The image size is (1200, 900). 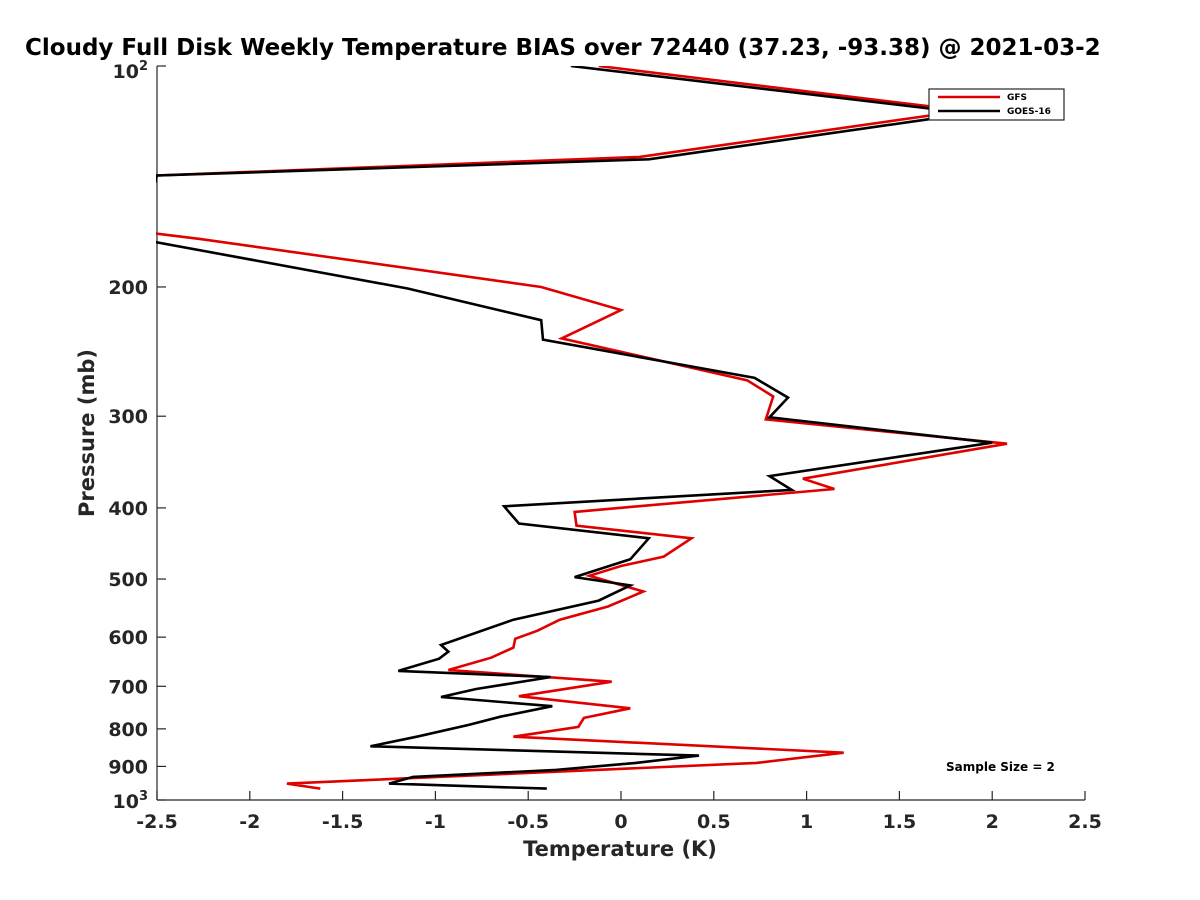 I want to click on x-tick-label: 1, so click(x=806, y=822).